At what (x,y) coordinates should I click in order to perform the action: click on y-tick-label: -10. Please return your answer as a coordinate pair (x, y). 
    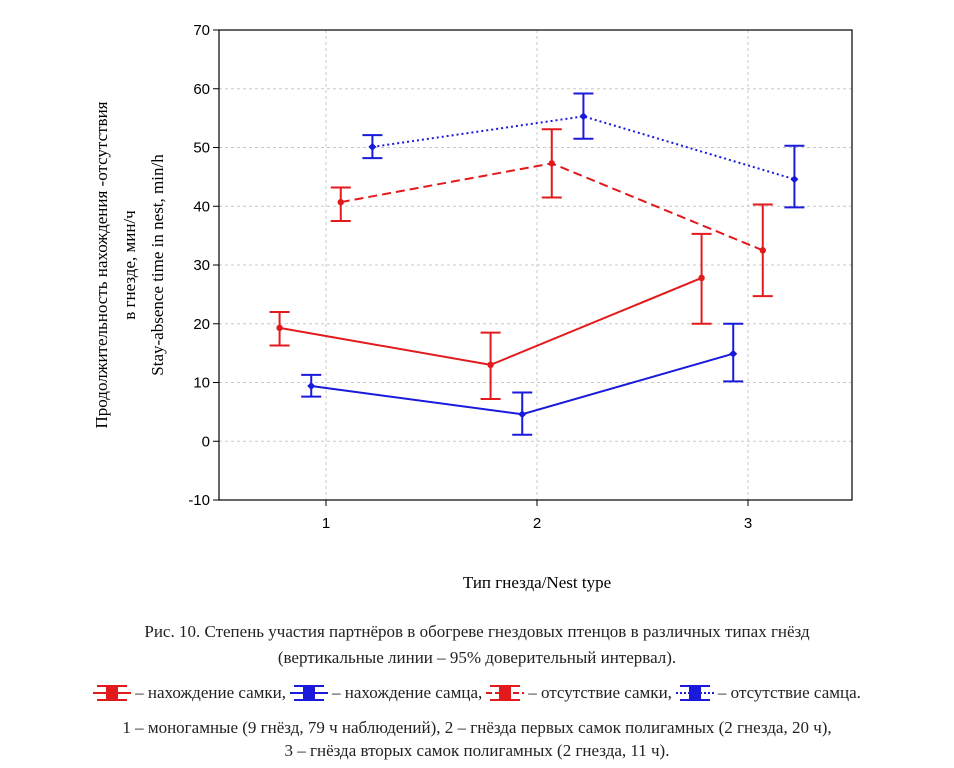
    Looking at the image, I should click on (199, 500).